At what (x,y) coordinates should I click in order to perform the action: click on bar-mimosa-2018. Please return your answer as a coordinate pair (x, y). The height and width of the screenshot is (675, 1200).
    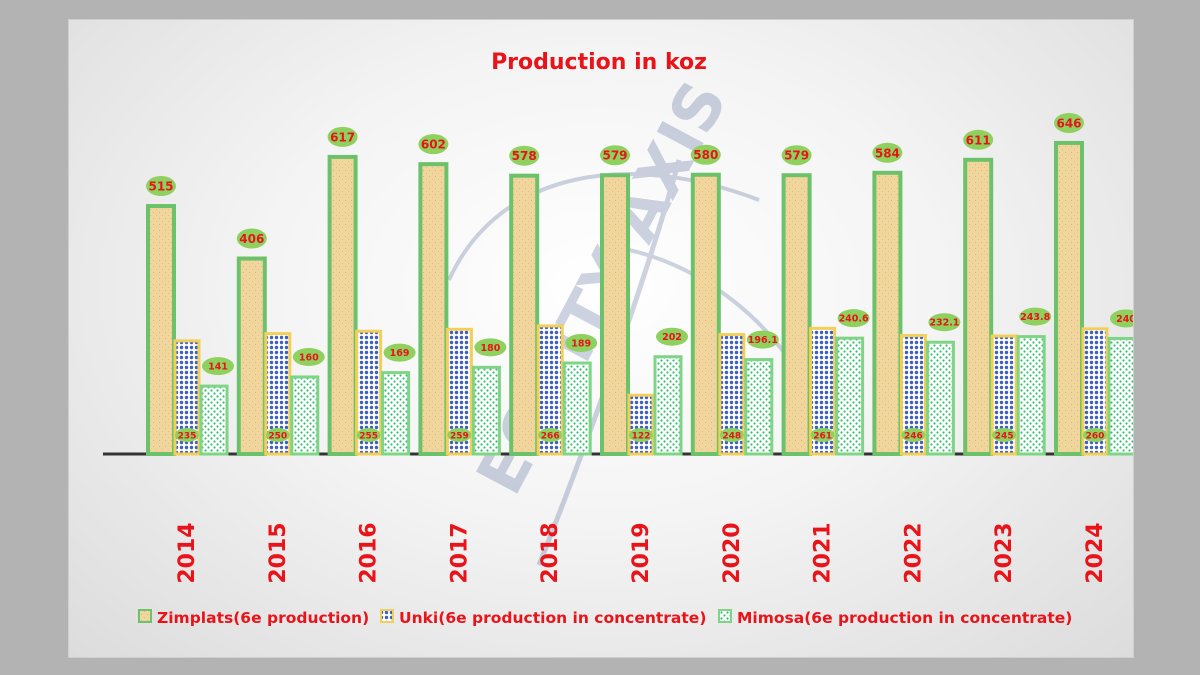
    Looking at the image, I should click on (577, 408).